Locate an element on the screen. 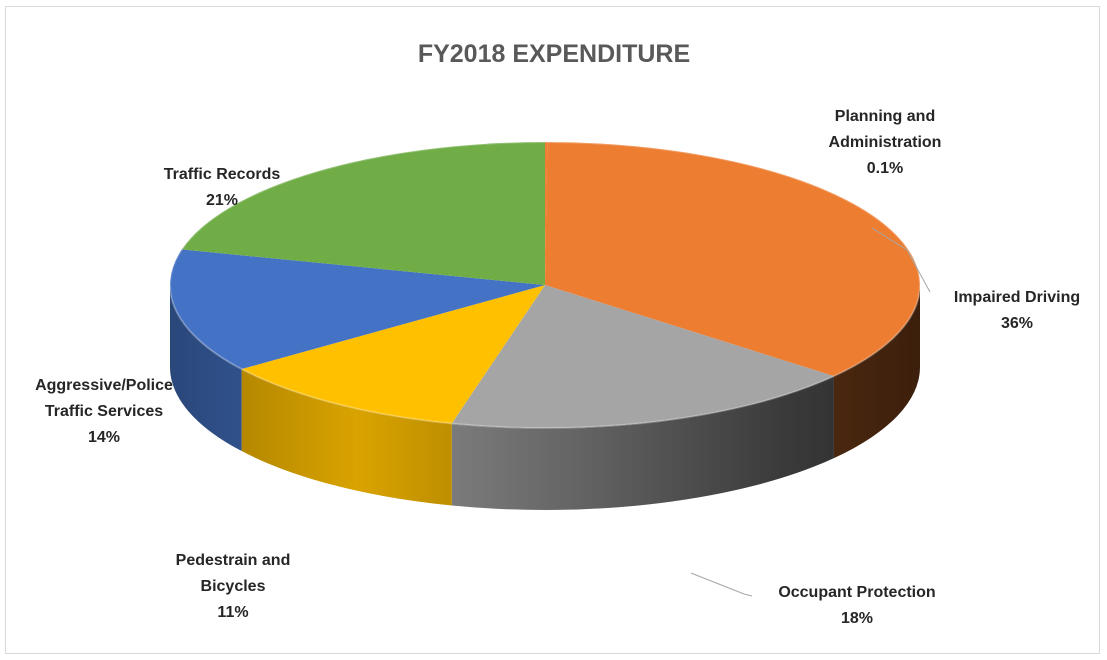 The width and height of the screenshot is (1107, 660). pie-side-occupant-protection is located at coordinates (642, 443).